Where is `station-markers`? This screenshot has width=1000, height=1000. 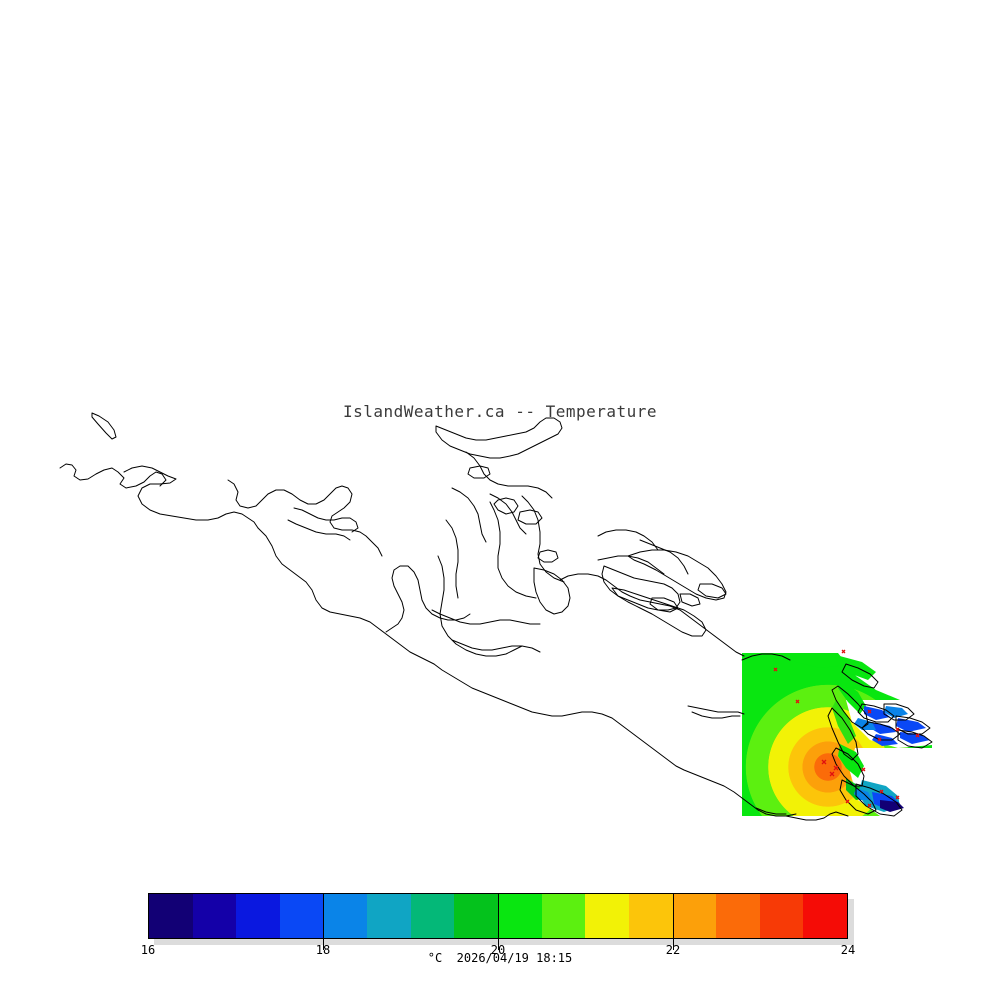 station-markers is located at coordinates (846, 728).